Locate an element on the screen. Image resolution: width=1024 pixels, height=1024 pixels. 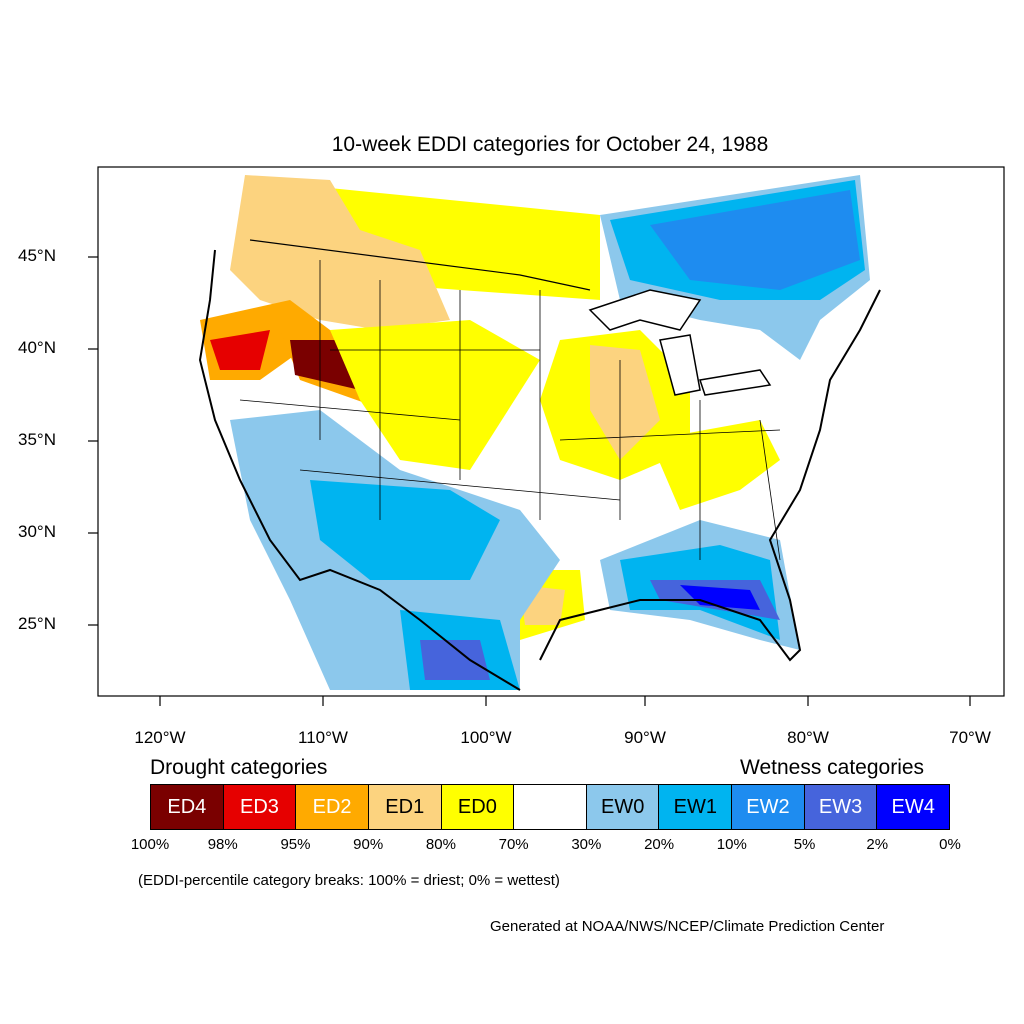
y-tick-label: 40°N is located at coordinates (37, 347).